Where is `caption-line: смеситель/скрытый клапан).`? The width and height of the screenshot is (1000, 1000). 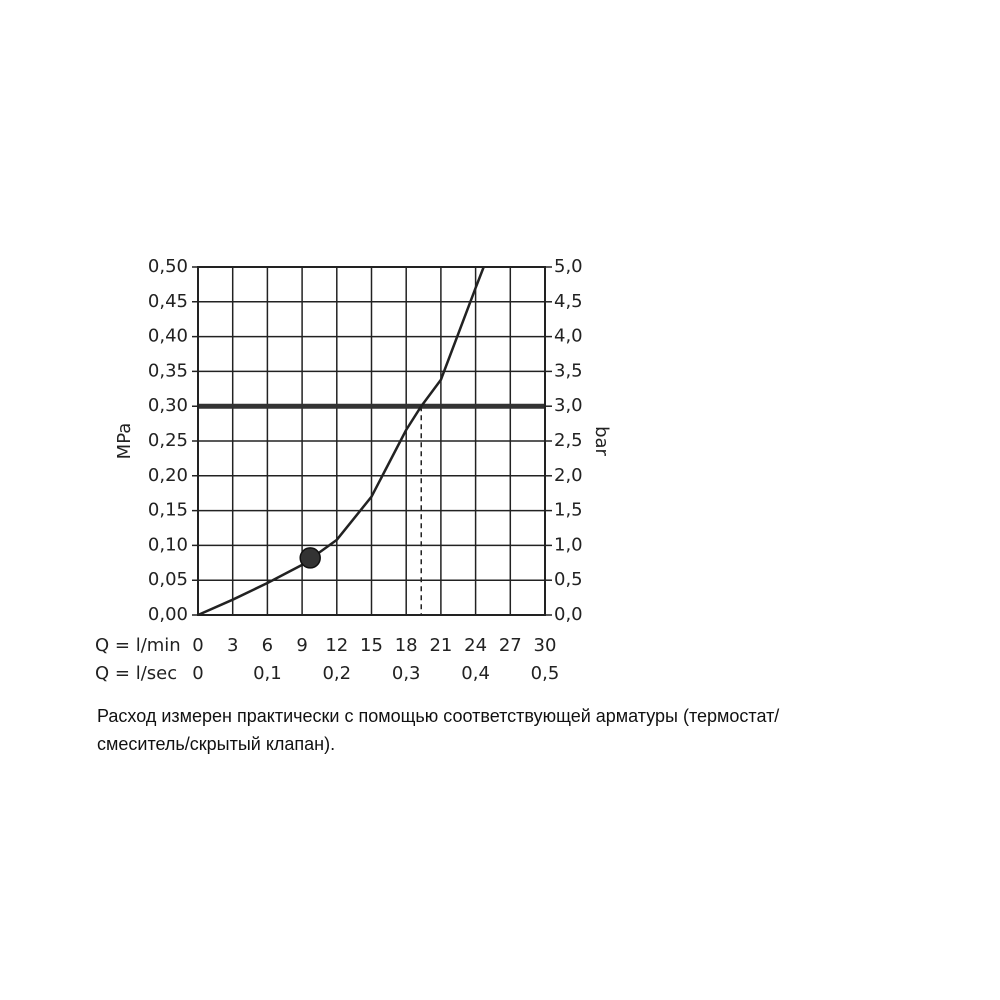
caption-line: смеситель/скрытый клапан). is located at coordinates (216, 744).